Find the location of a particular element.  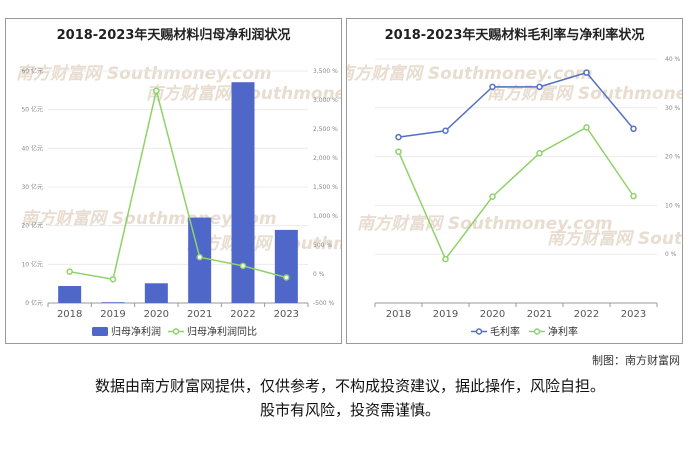

y2-tick-label: 1,000 % is located at coordinates (325, 216).